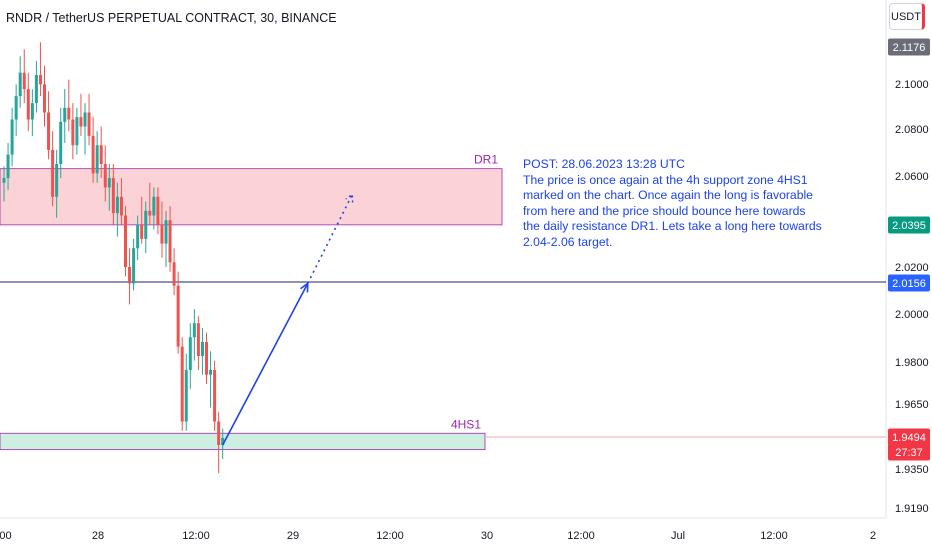  Describe the element at coordinates (466, 424) in the screenshot. I see `zone-label: 4HS1` at that location.